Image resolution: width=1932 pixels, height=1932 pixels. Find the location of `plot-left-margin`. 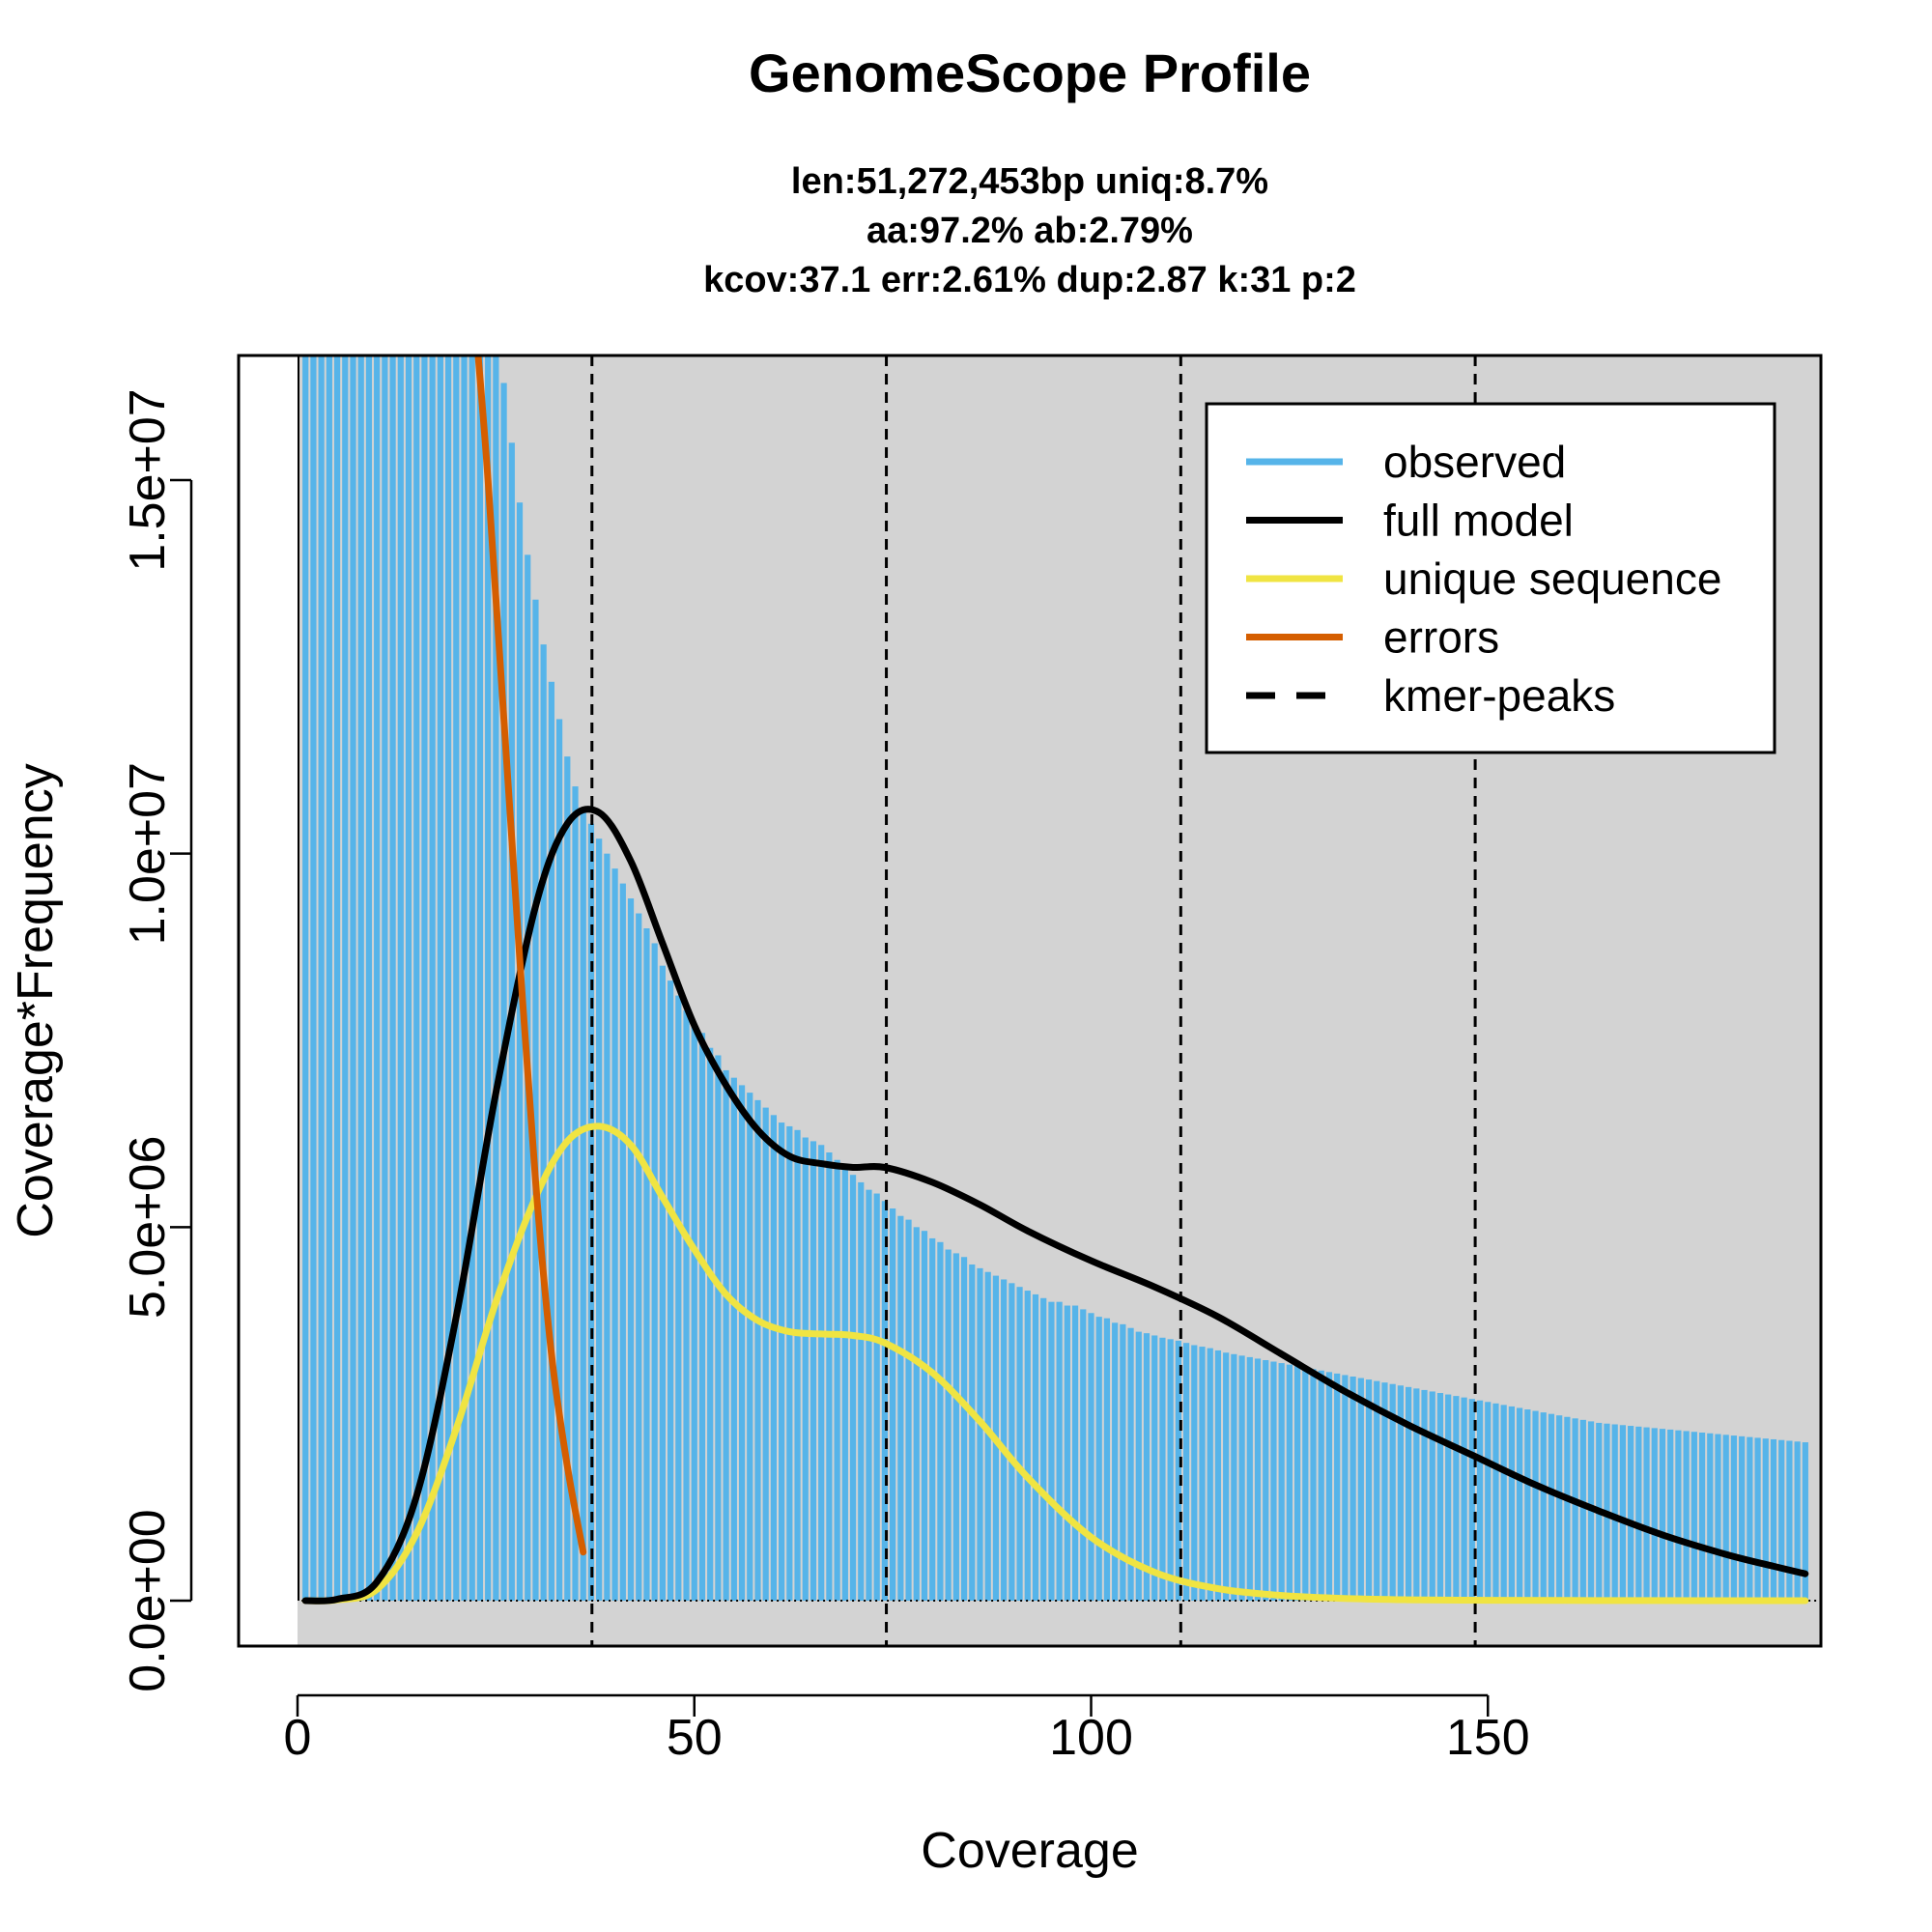

plot-left-margin is located at coordinates (268, 1000).